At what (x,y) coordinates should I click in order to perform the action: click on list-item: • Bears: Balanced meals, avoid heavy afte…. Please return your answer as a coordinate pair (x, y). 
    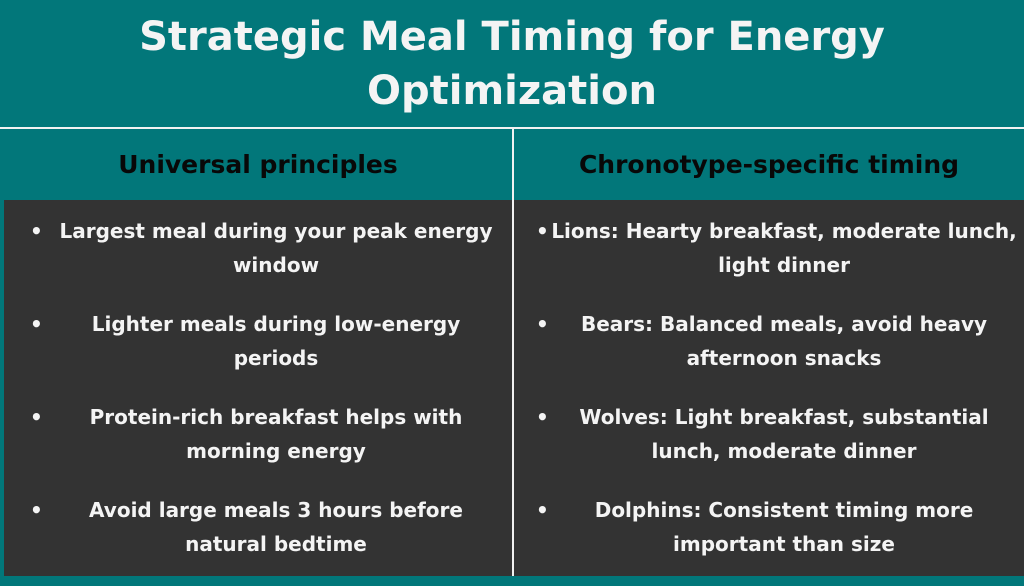
    Looking at the image, I should click on (769, 353).